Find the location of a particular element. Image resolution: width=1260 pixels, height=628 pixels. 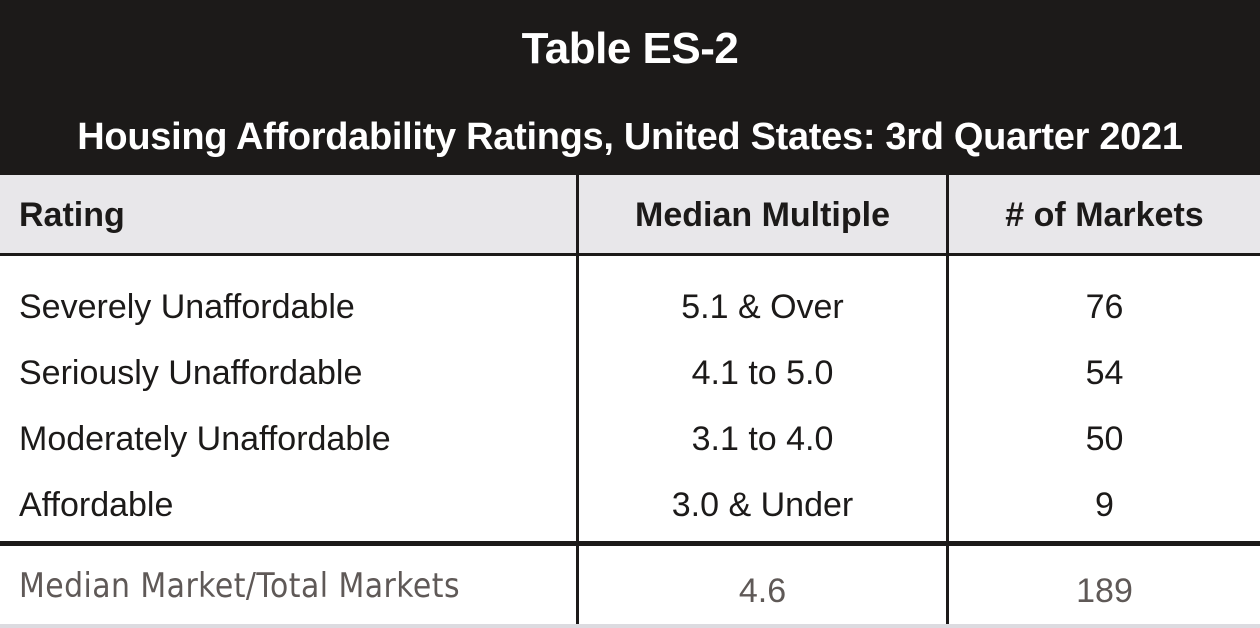

row-1-rating: Severely Unaffordable is located at coordinates (187, 307).